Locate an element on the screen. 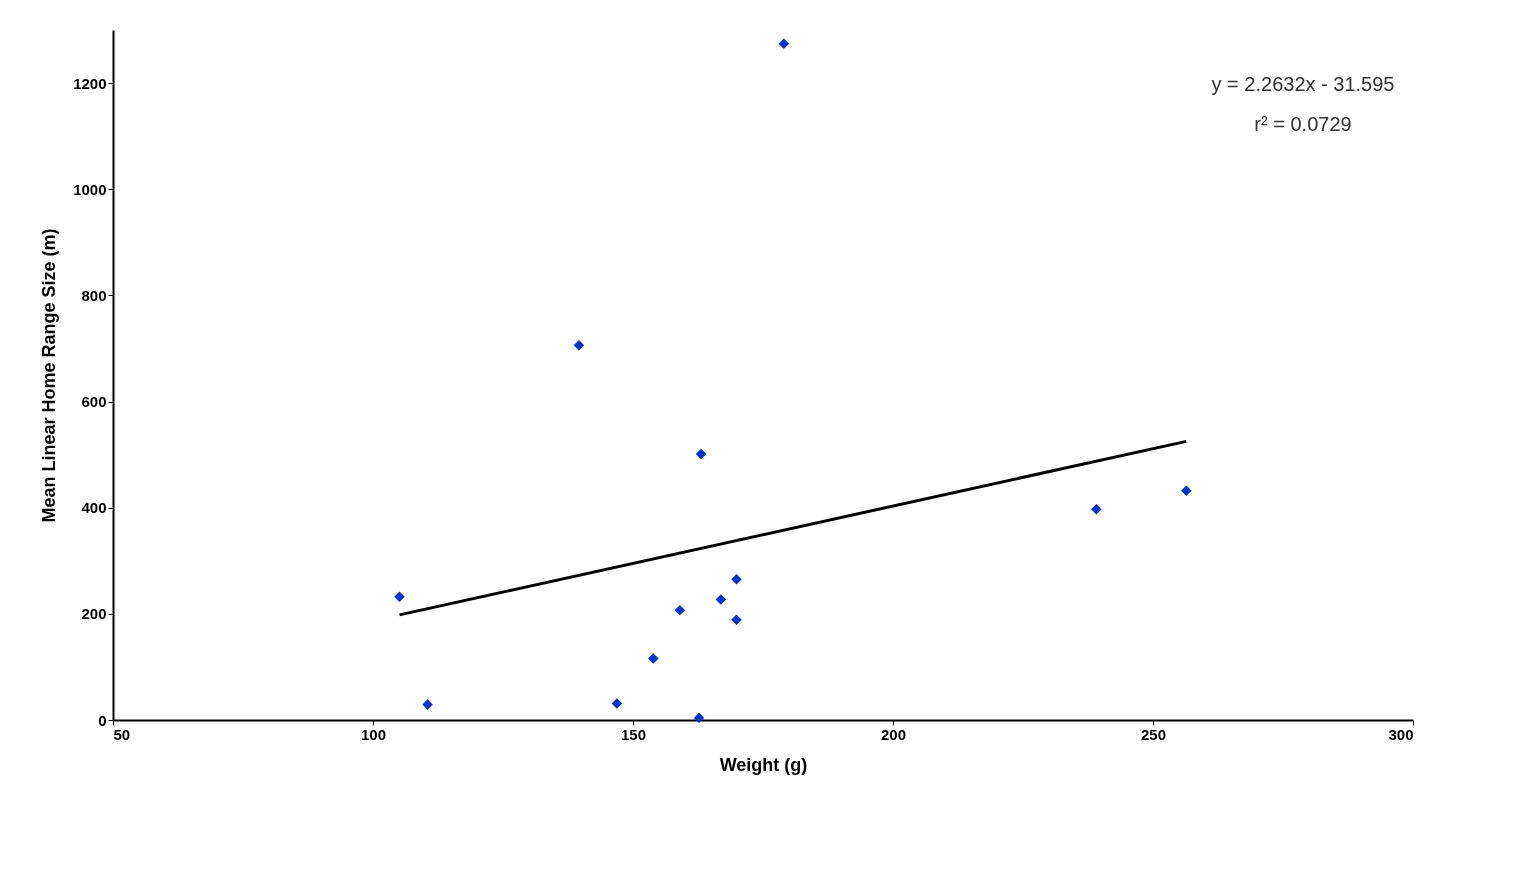  x-tick-label: 100 is located at coordinates (373, 734).